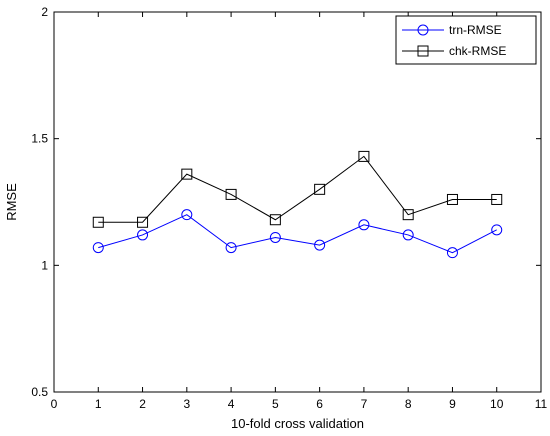 The height and width of the screenshot is (436, 550). What do you see at coordinates (98, 404) in the screenshot?
I see `x-tick-label: 1` at bounding box center [98, 404].